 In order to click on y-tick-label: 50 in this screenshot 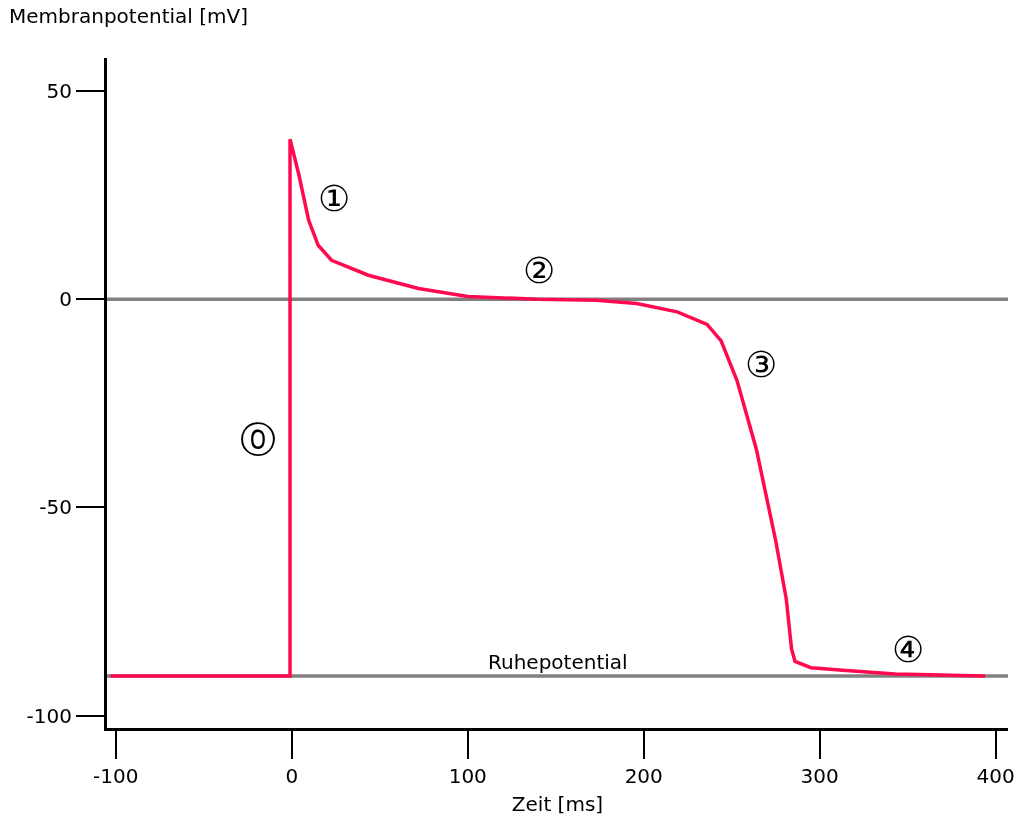, I will do `click(59, 91)`.